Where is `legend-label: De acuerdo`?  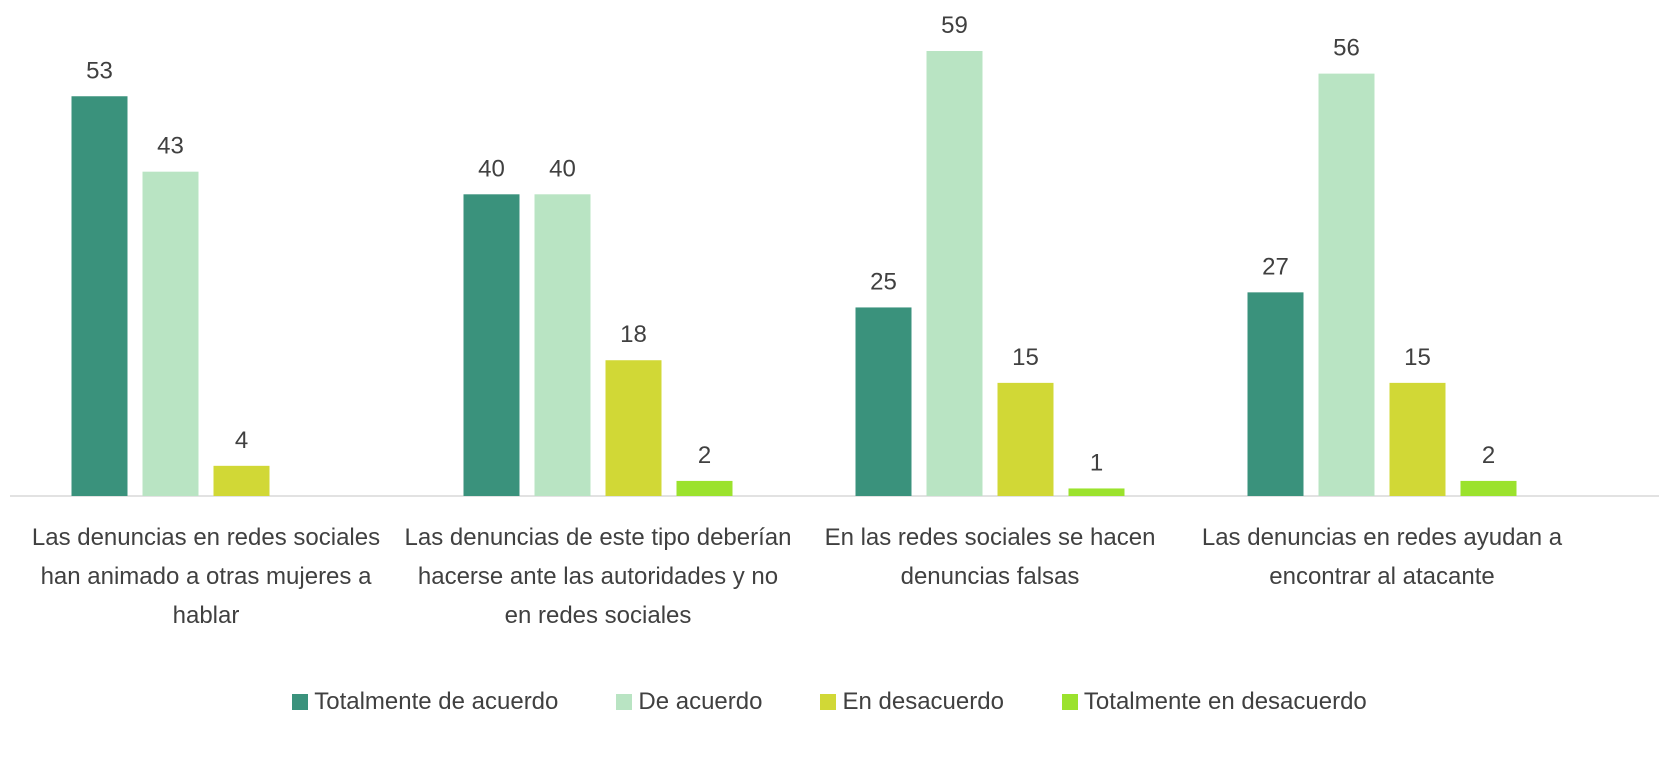
legend-label: De acuerdo is located at coordinates (700, 701).